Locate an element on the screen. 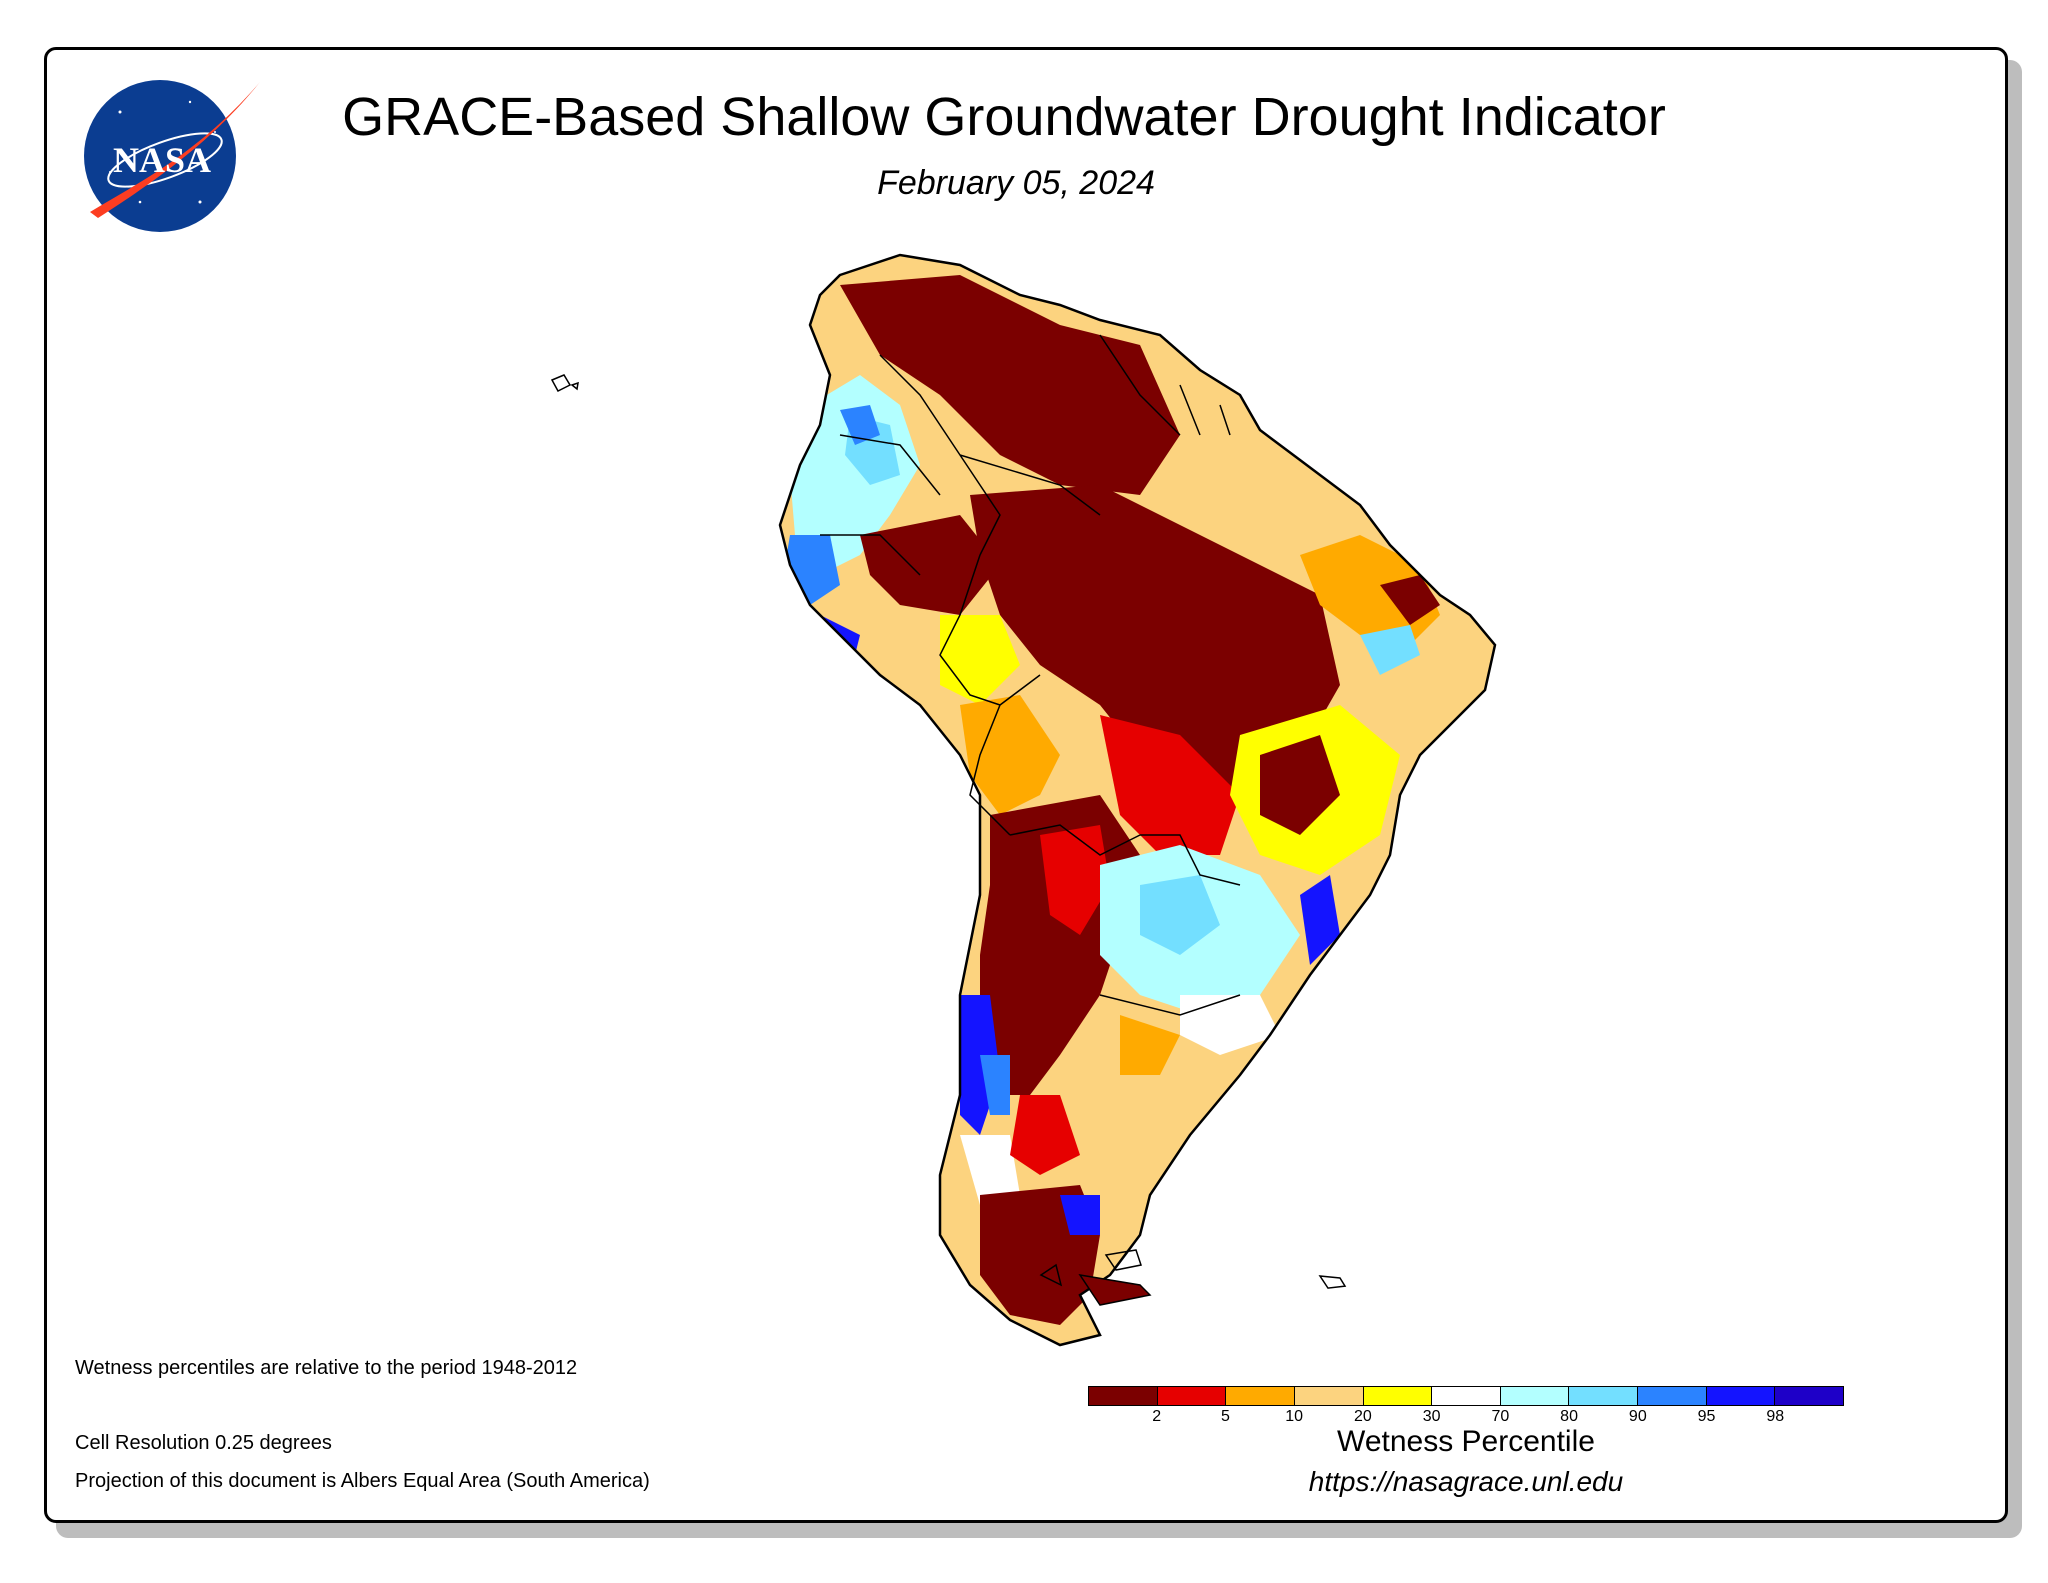 This screenshot has height=1583, width=2048. legend-tick-label: 30 is located at coordinates (1431, 1416).